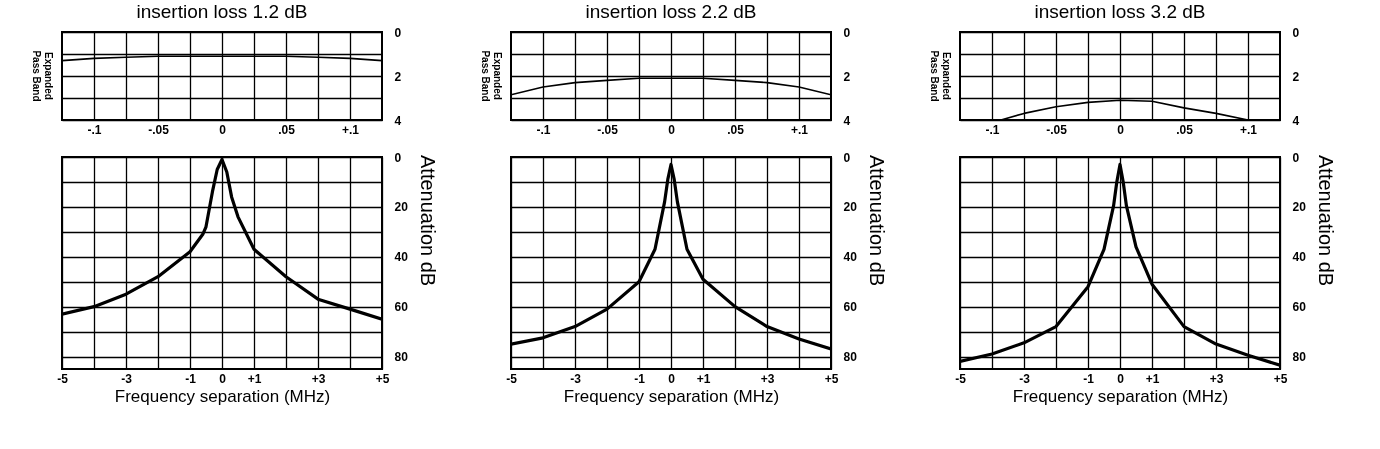 Image resolution: width=1380 pixels, height=449 pixels. I want to click on chart-title: insertion loss 2.2 dB, so click(671, 11).